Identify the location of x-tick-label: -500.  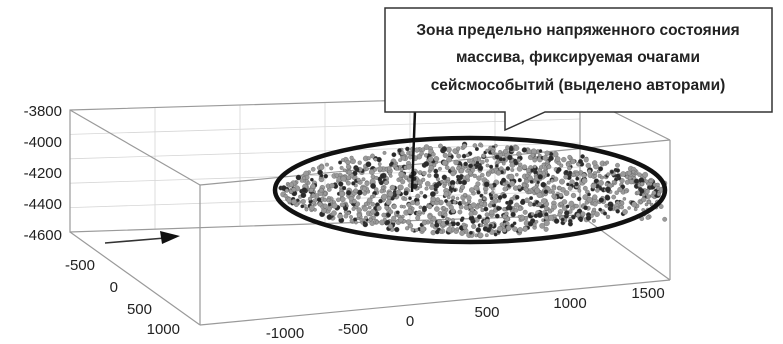
(353, 329).